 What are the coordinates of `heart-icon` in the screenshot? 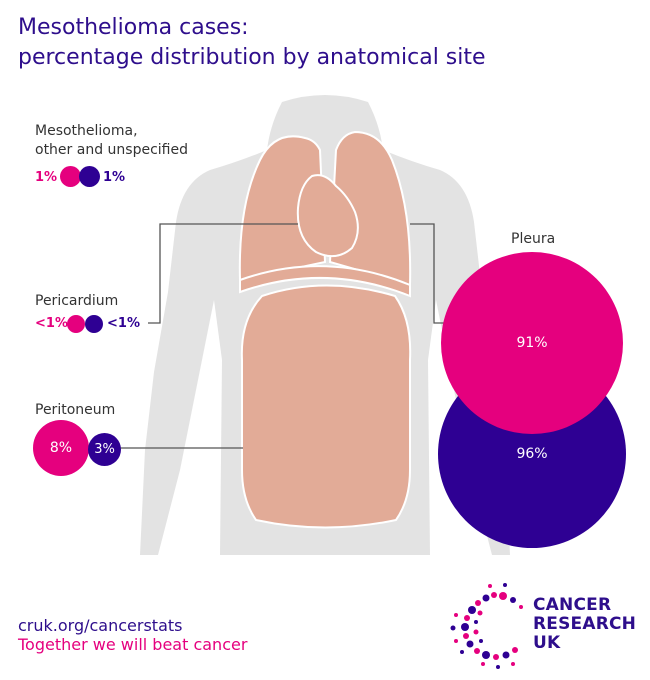 It's located at (327, 216).